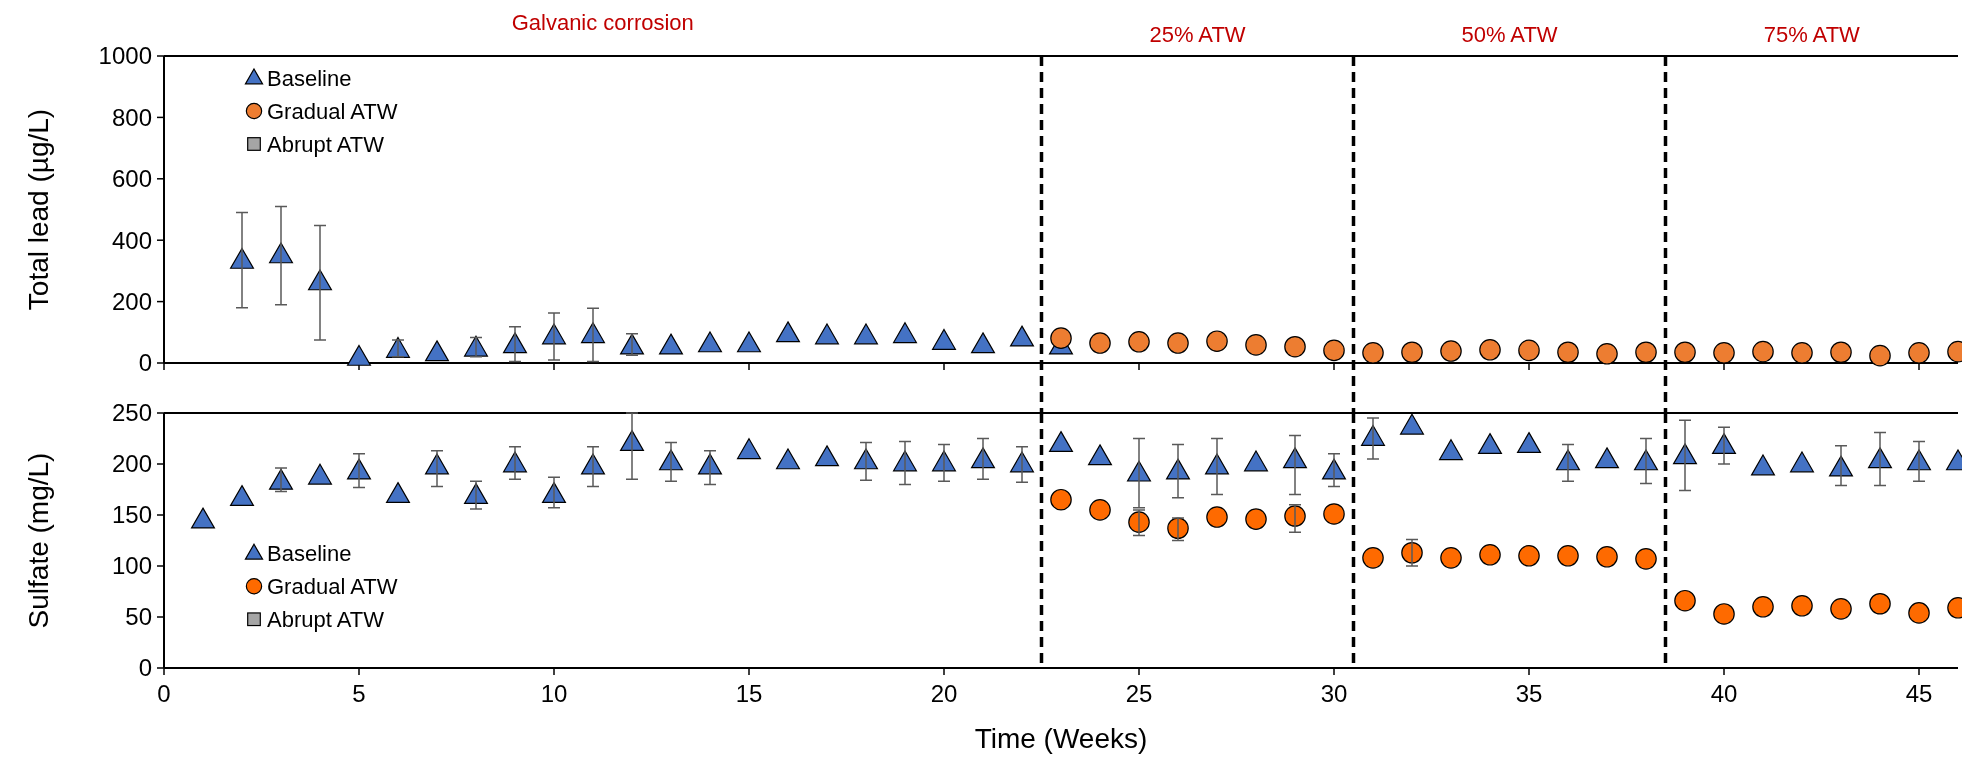 The height and width of the screenshot is (767, 1970). What do you see at coordinates (1724, 693) in the screenshot?
I see `x-tick-label: 40` at bounding box center [1724, 693].